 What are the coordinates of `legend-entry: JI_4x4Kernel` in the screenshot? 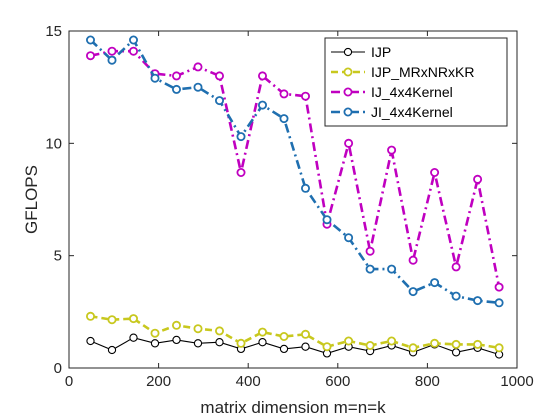 It's located at (392, 112).